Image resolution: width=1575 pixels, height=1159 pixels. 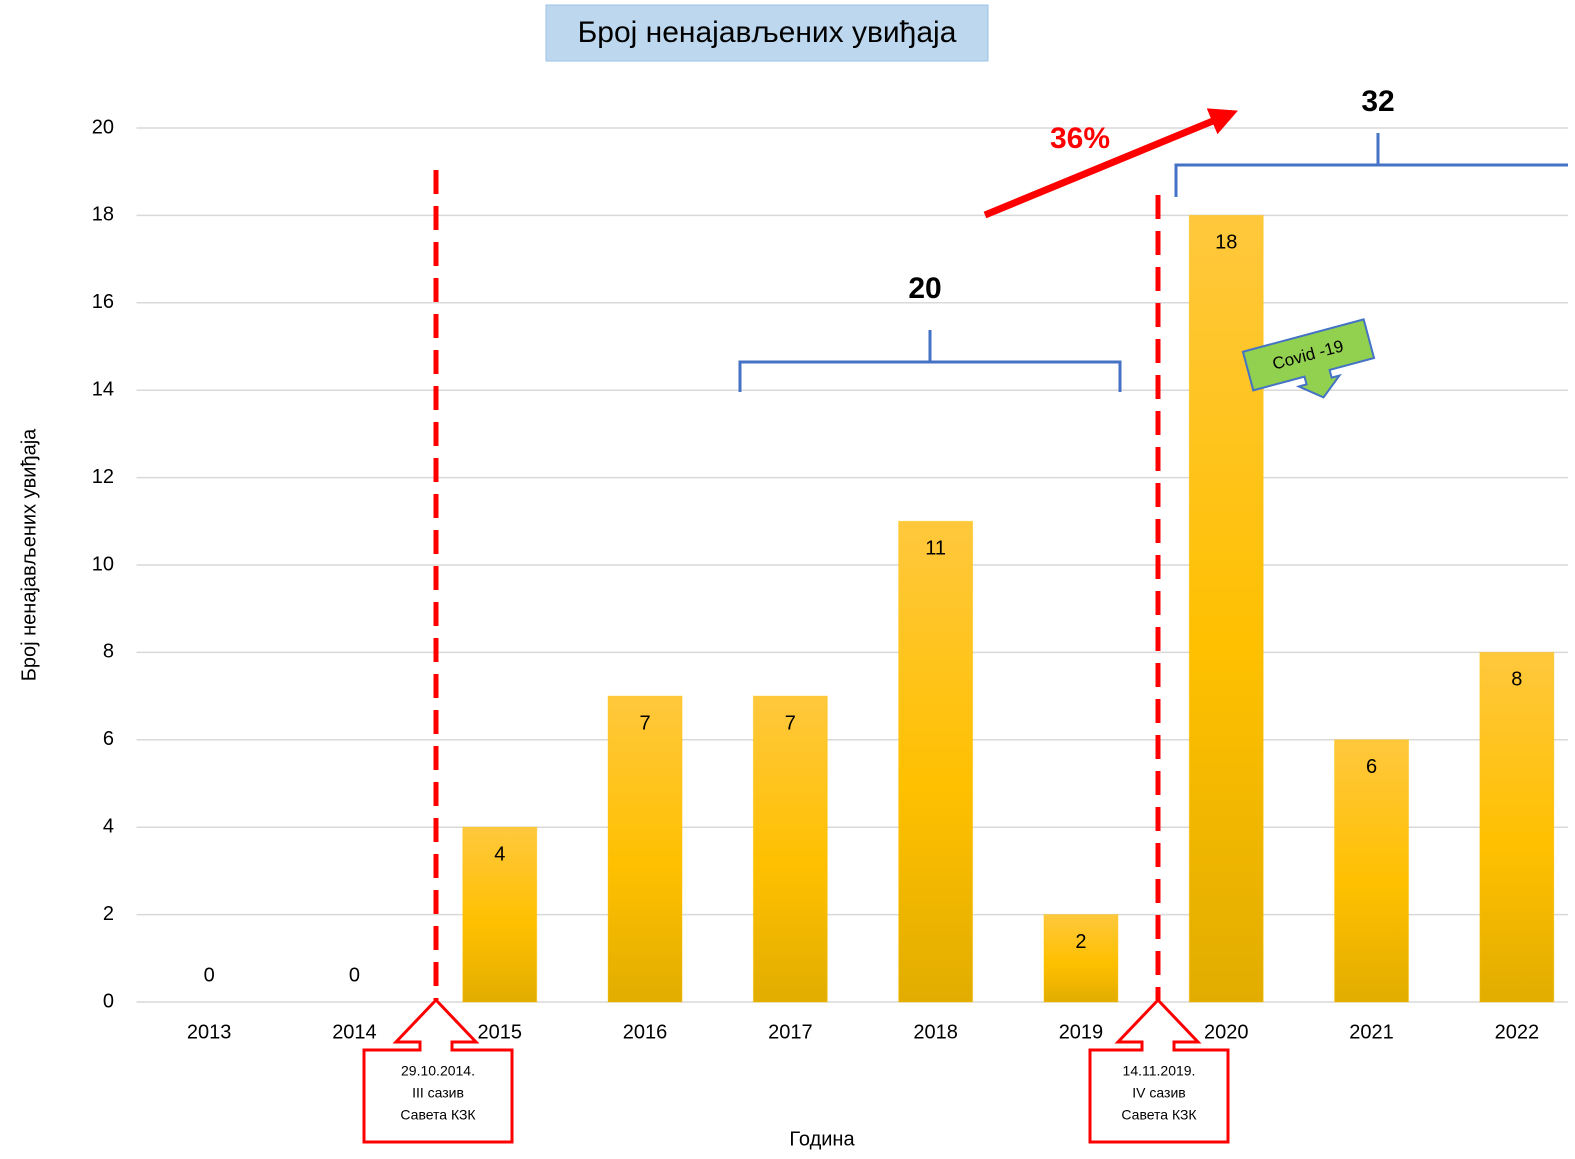 I want to click on y-tick-label: 14, so click(x=103, y=389).